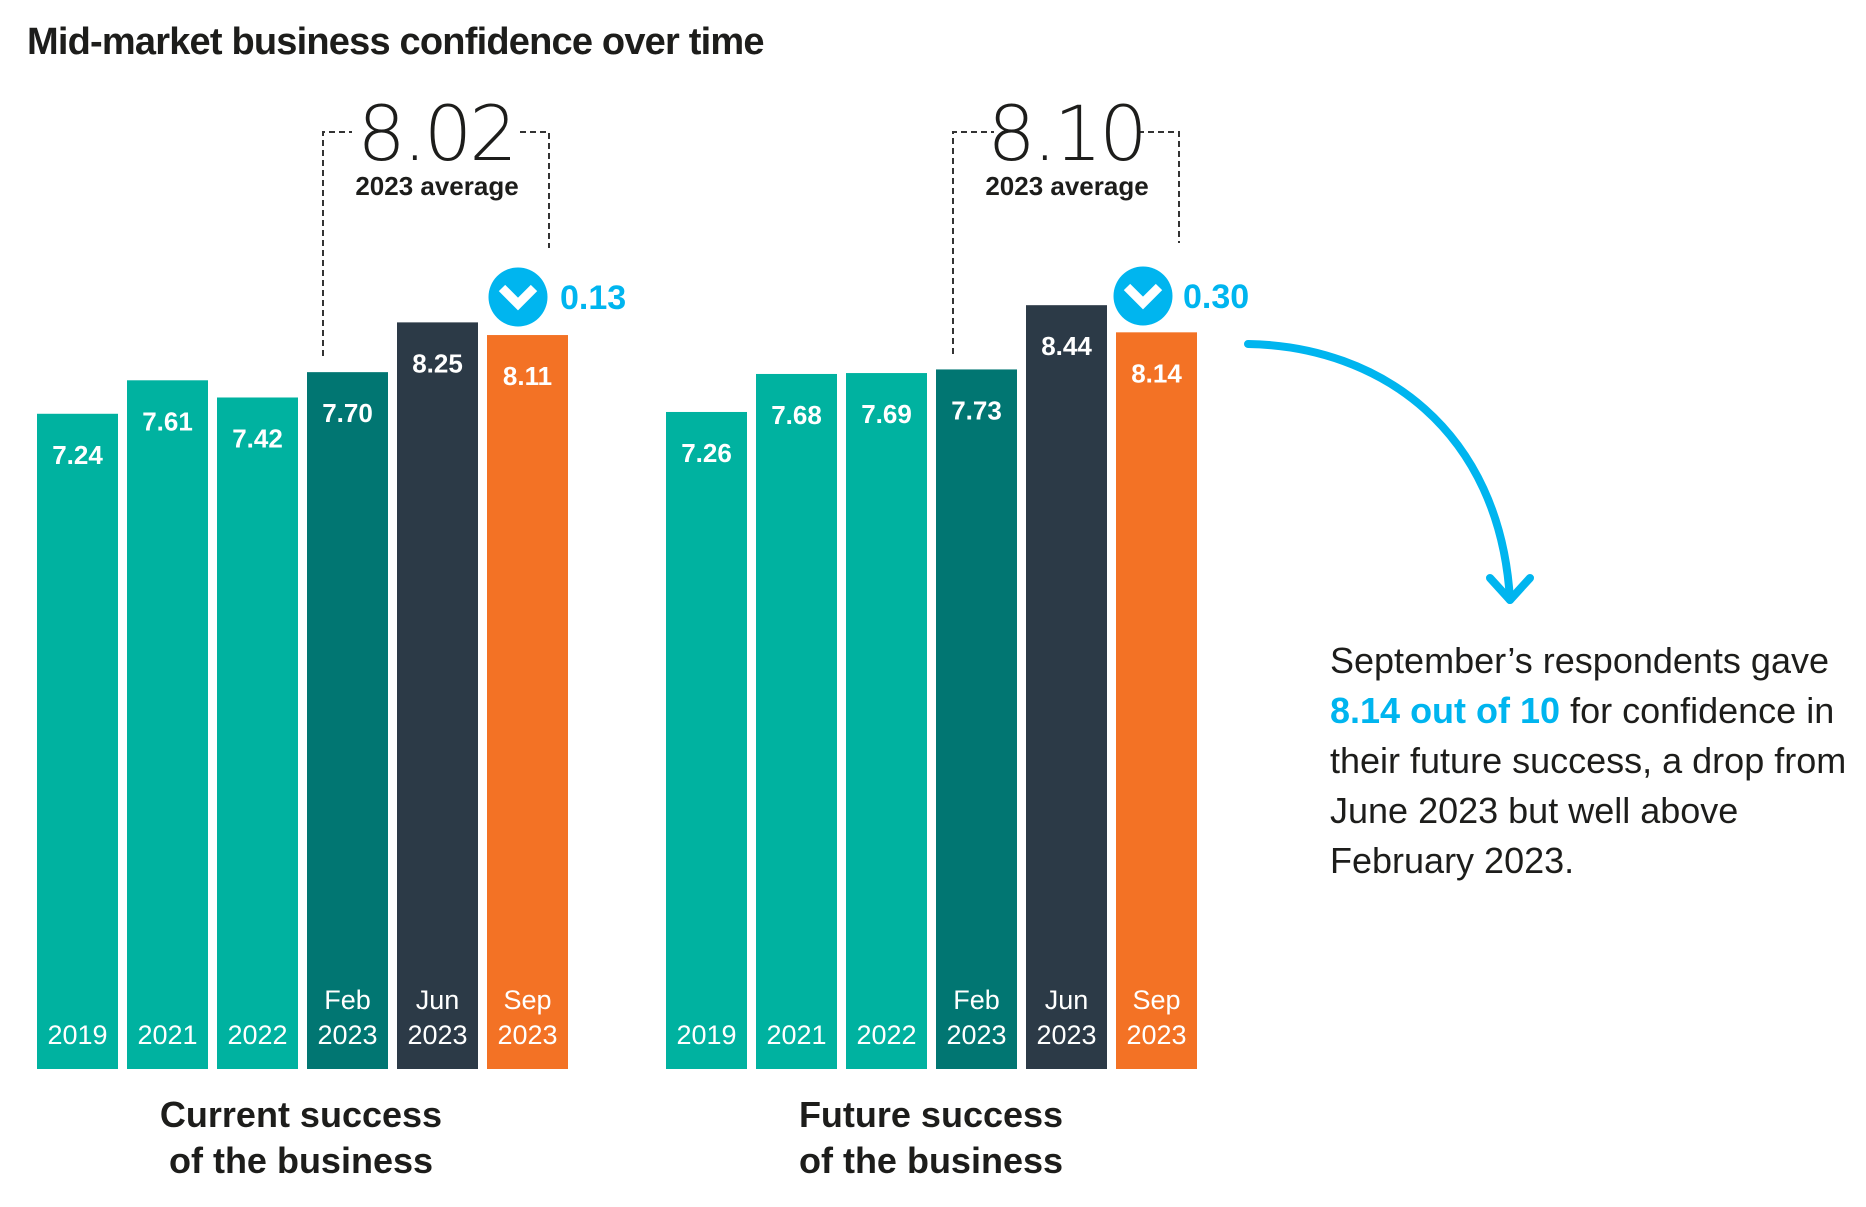 The image size is (1866, 1207). I want to click on chart-title-line-1: Future success, so click(931, 1114).